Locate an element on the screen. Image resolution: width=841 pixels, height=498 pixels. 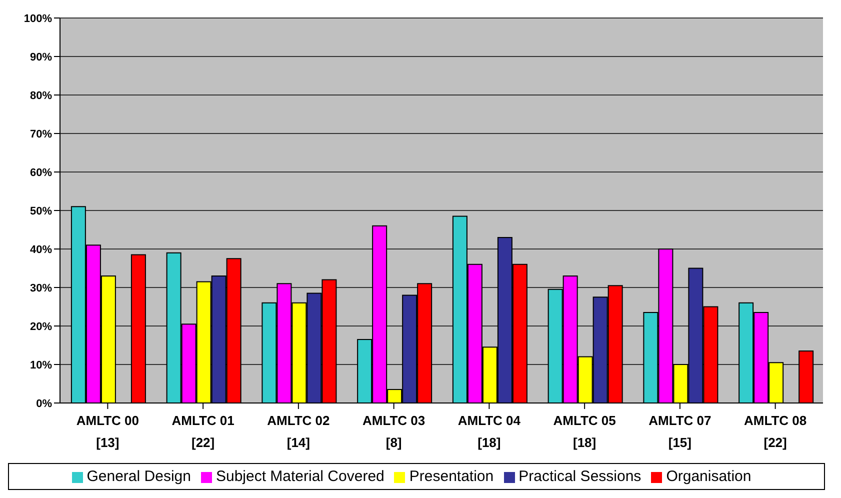
y-tick-label: 20% is located at coordinates (41, 326).